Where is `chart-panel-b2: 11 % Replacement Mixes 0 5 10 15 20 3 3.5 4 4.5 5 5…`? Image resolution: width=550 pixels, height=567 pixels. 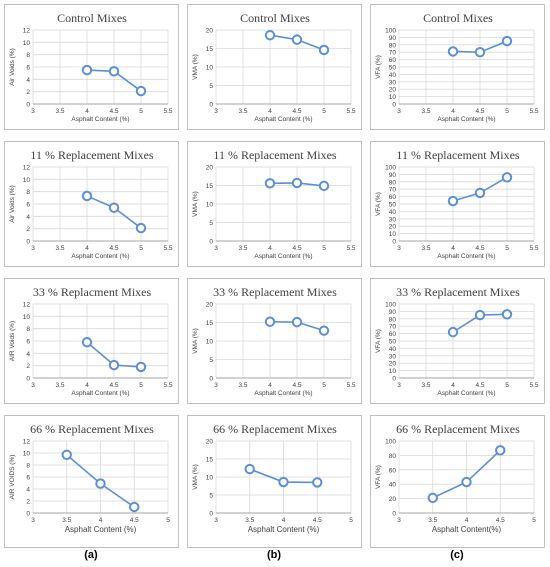
chart-panel-b2: 11 % Replacement Mixes 0 5 10 15 20 3 3.5 4 4.5 5 5… is located at coordinates (274, 204).